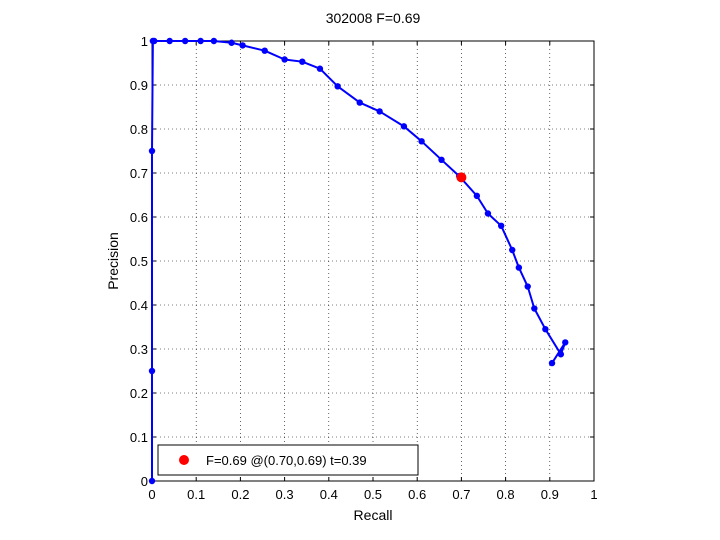 Image resolution: width=720 pixels, height=540 pixels. What do you see at coordinates (184, 460) in the screenshot?
I see `legend-marker` at bounding box center [184, 460].